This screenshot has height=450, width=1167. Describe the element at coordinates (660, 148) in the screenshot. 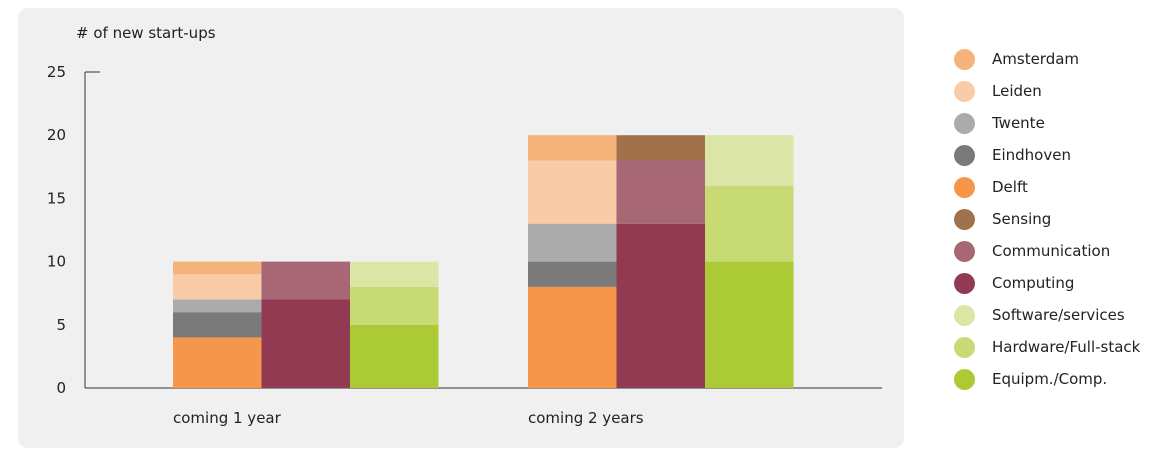

I see `bar-segment-sensing` at that location.